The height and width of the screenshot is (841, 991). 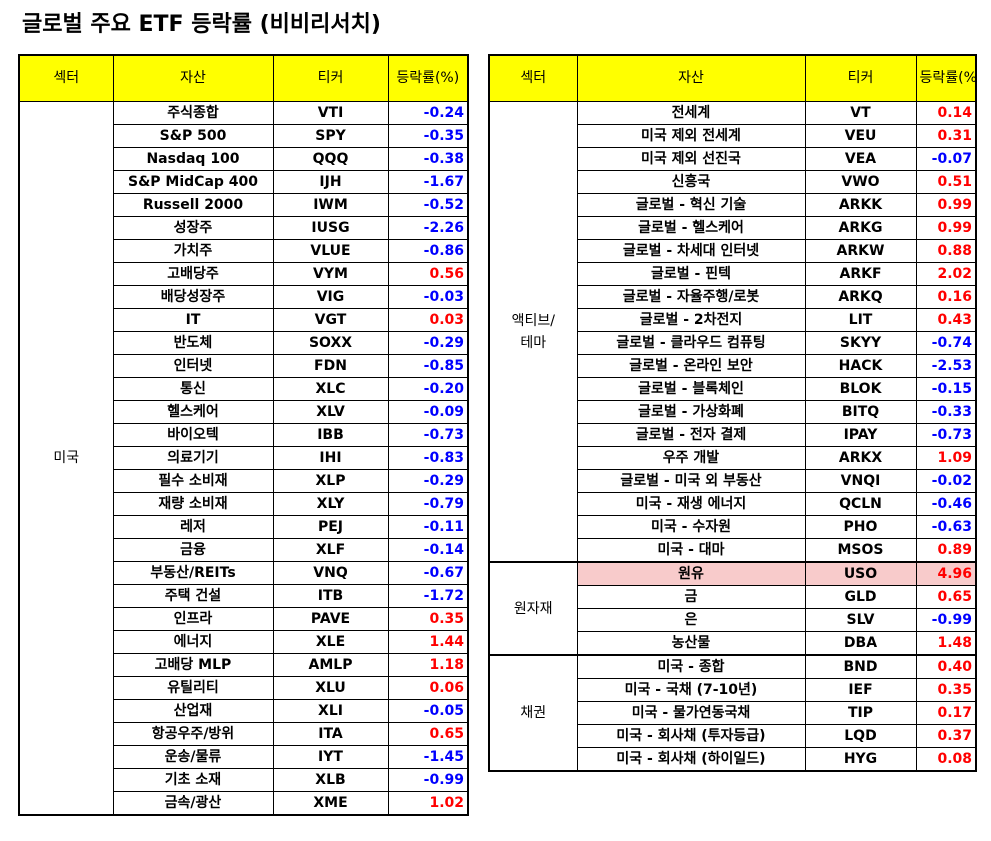 What do you see at coordinates (193, 619) in the screenshot?
I see `asset-cell: 인프라` at bounding box center [193, 619].